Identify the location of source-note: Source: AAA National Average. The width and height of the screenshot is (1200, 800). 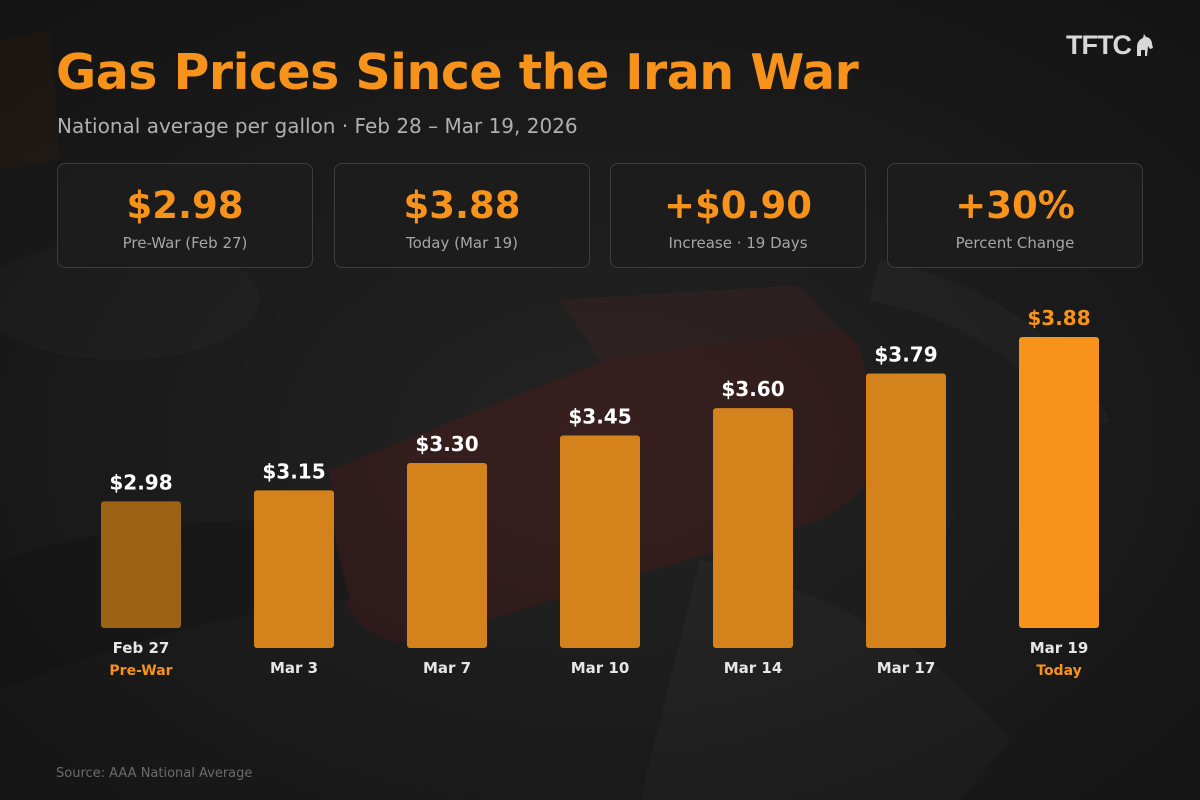
(154, 773).